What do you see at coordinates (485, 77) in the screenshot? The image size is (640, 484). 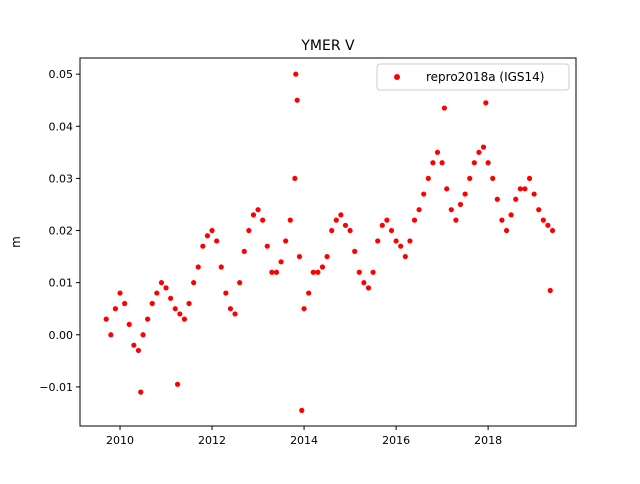 I see `legend-label: repro2018a (IGS14)` at bounding box center [485, 77].